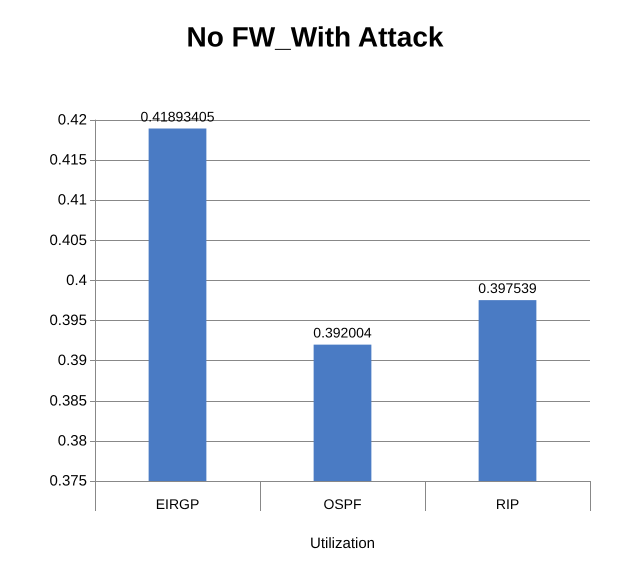  Describe the element at coordinates (343, 543) in the screenshot. I see `x-axis-title: Utilization` at that location.